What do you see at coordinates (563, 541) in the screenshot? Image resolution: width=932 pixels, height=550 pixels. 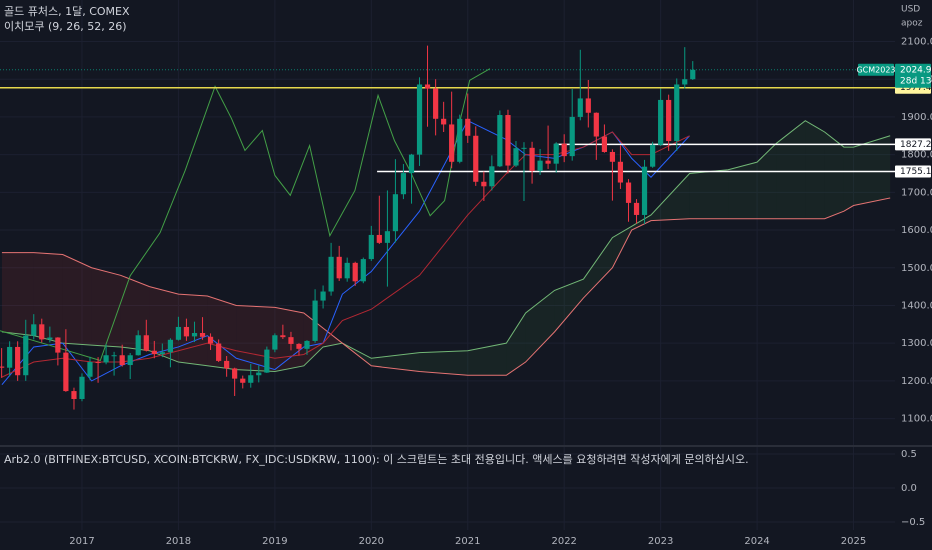 I see `x-tick-label: 2022` at bounding box center [563, 541].